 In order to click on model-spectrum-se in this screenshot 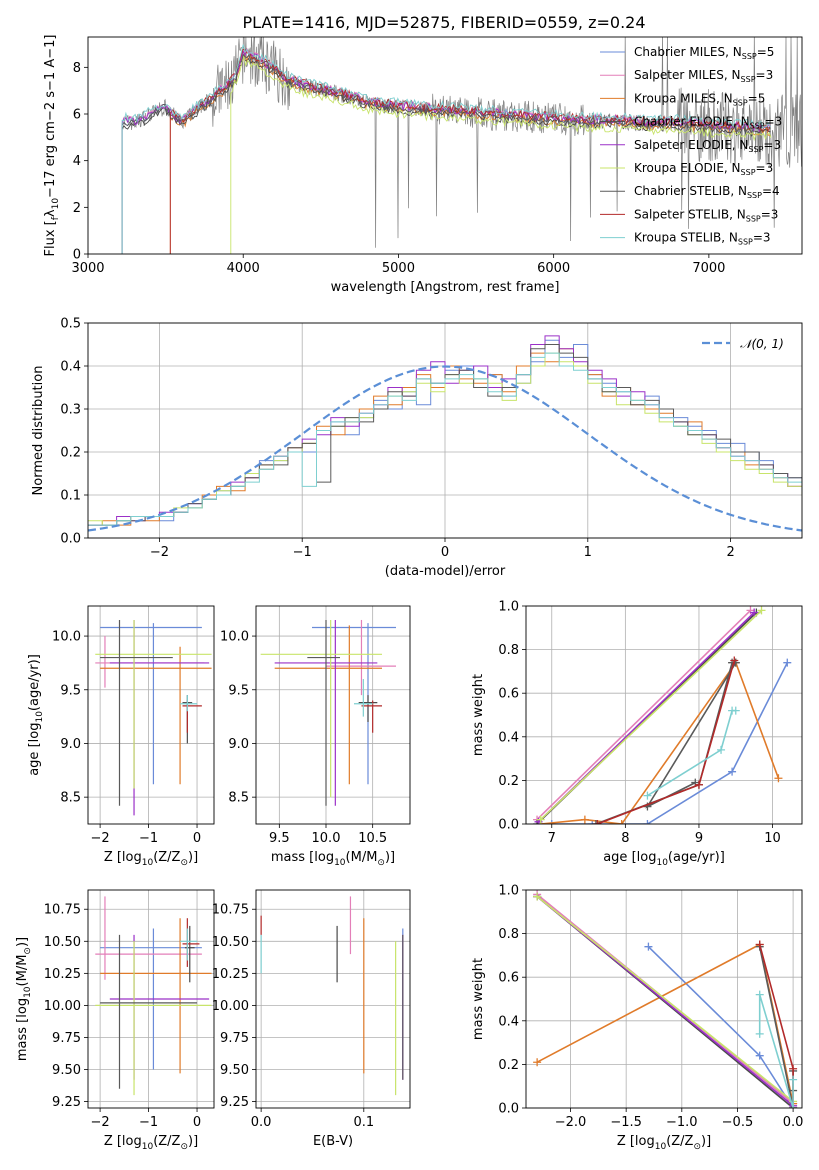, I will do `click(446, 151)`.